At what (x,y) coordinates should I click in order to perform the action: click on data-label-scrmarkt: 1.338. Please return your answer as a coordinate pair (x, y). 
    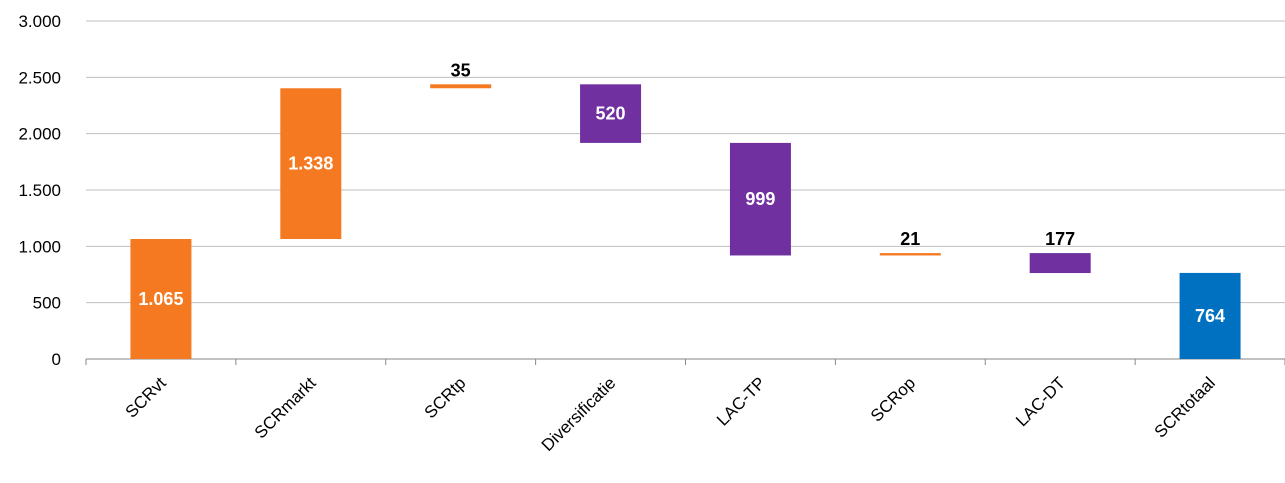
    Looking at the image, I should click on (310, 164).